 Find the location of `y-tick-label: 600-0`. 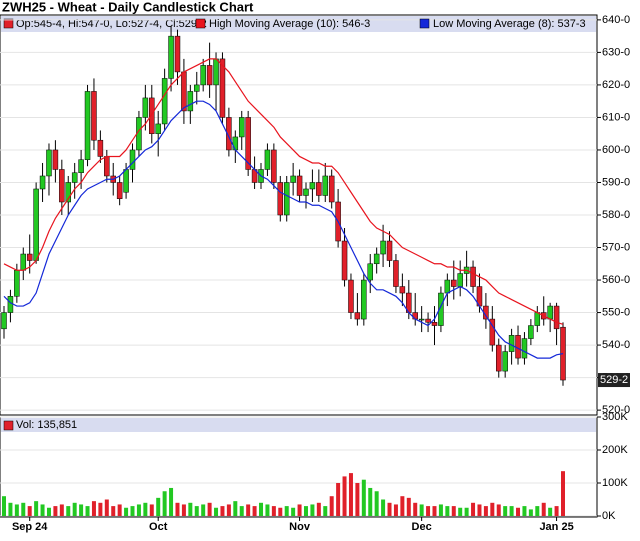

y-tick-label: 600-0 is located at coordinates (616, 150).